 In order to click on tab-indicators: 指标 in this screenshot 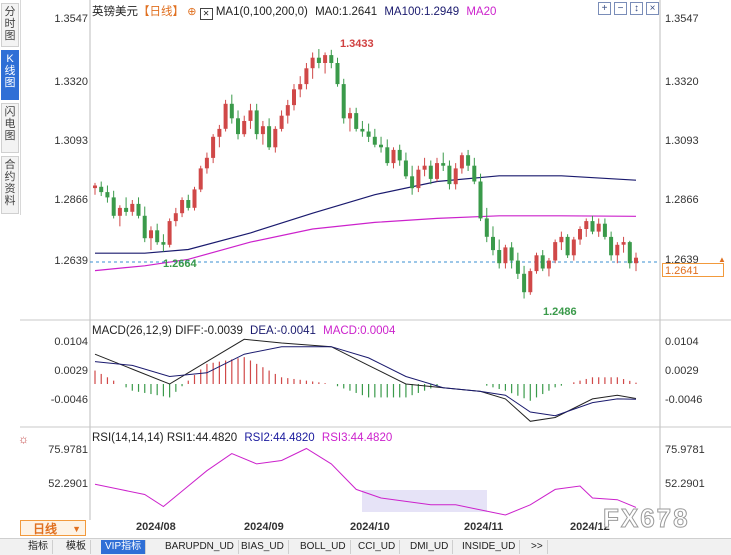, I will do `click(38, 547)`.